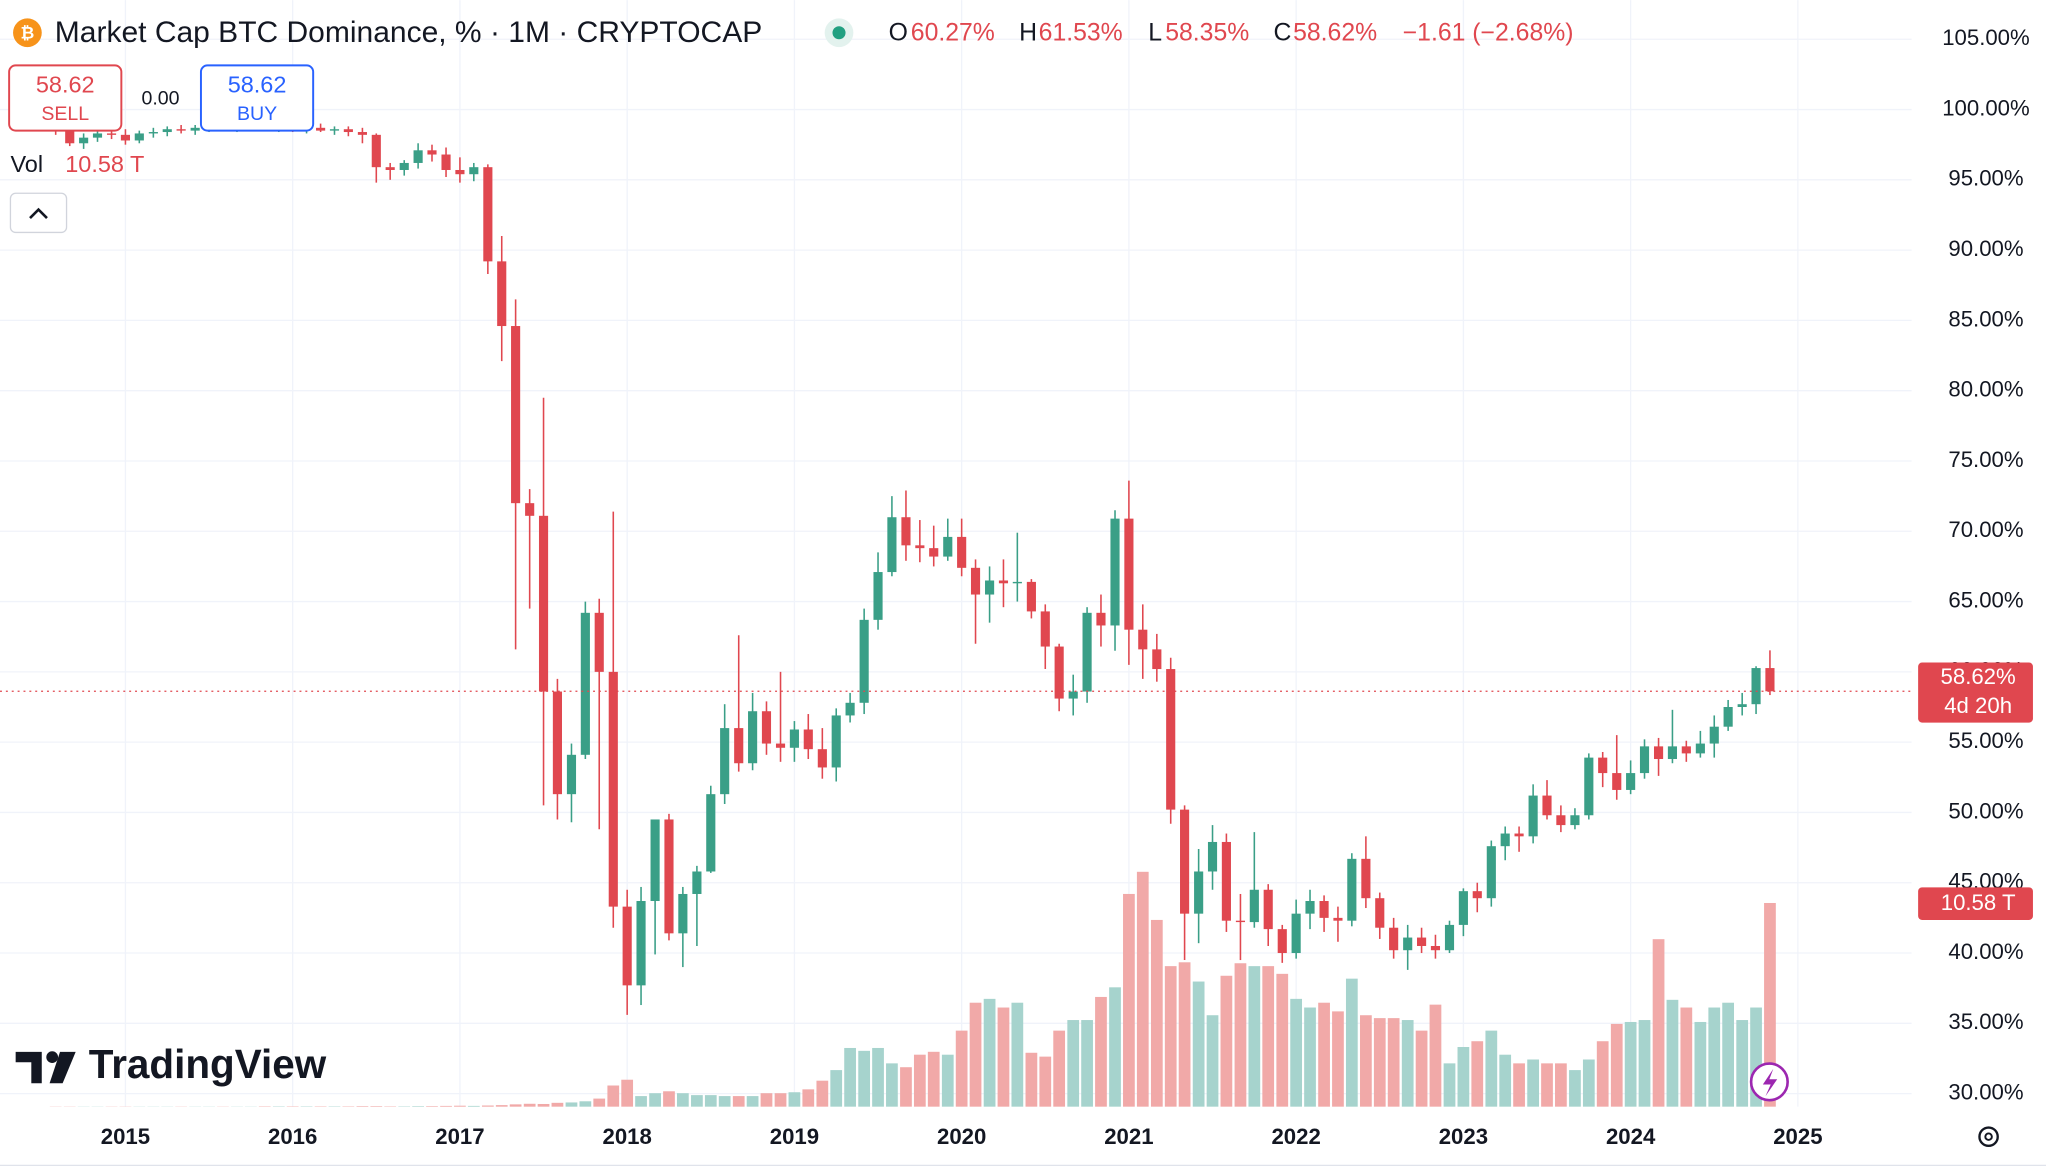  Describe the element at coordinates (65, 114) in the screenshot. I see `sell-label: SELL` at that location.